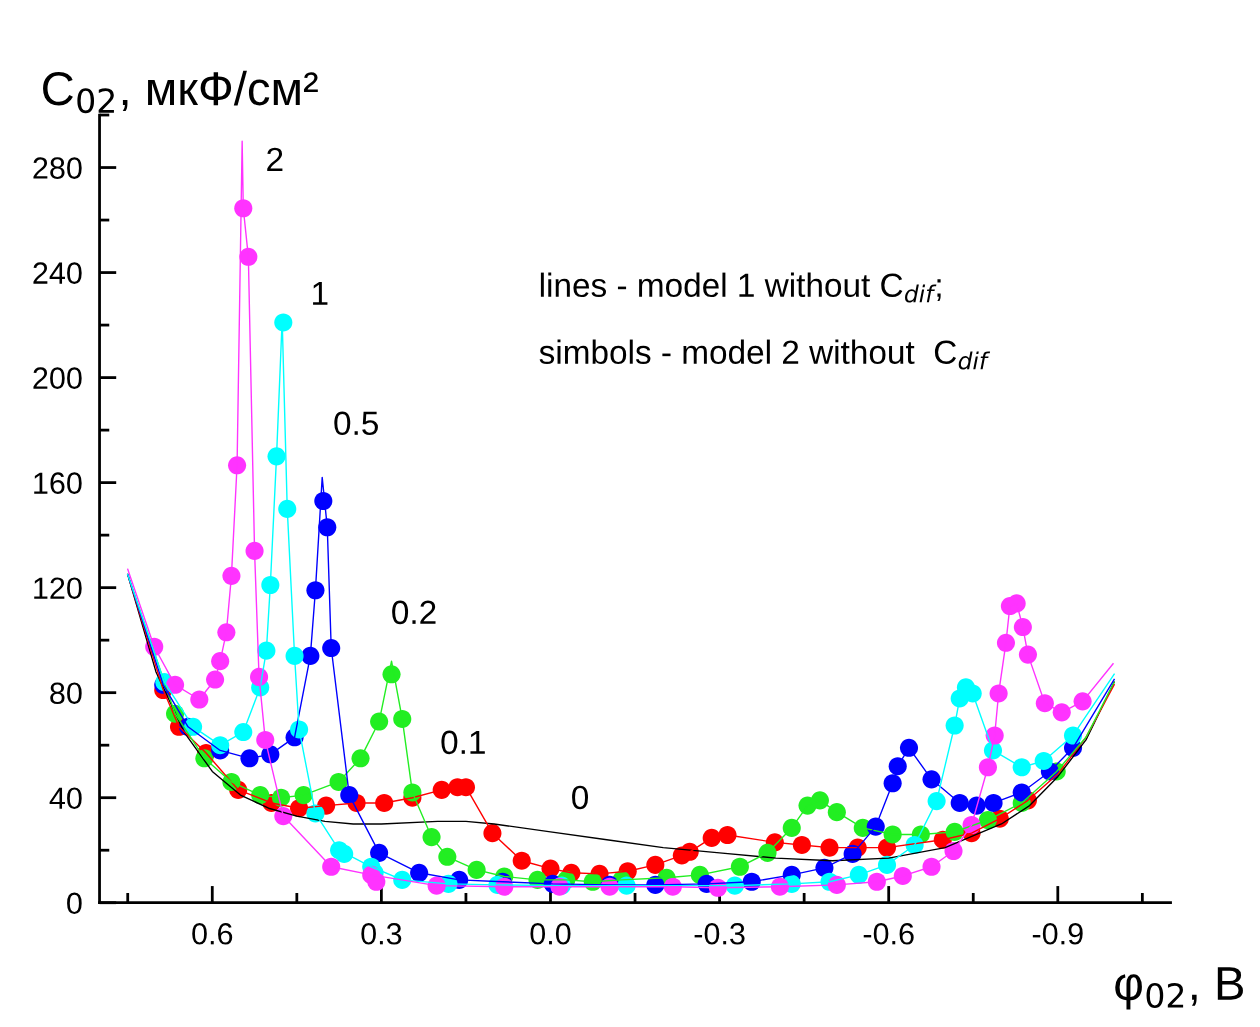 Image resolution: width=1260 pixels, height=1027 pixels. I want to click on y-tick-label: 160, so click(58, 483).